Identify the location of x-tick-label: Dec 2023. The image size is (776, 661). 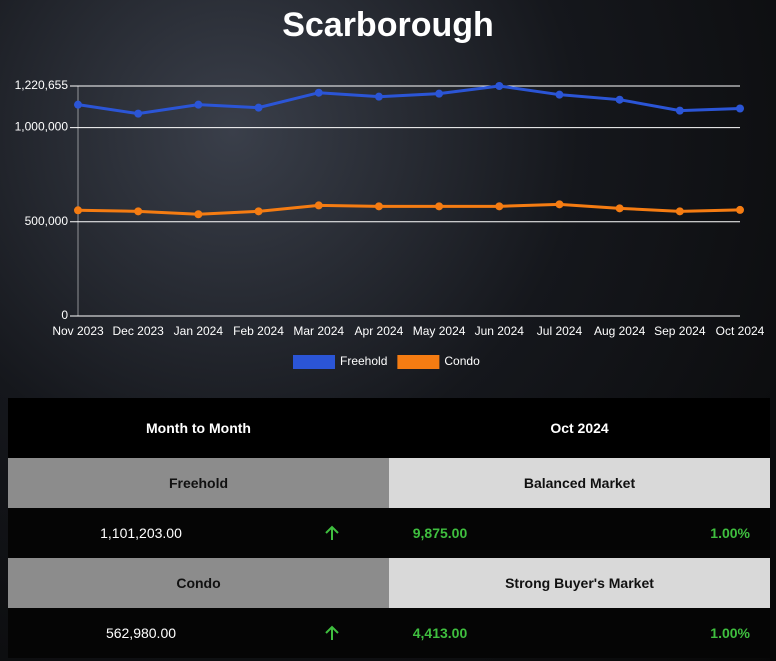
(138, 331).